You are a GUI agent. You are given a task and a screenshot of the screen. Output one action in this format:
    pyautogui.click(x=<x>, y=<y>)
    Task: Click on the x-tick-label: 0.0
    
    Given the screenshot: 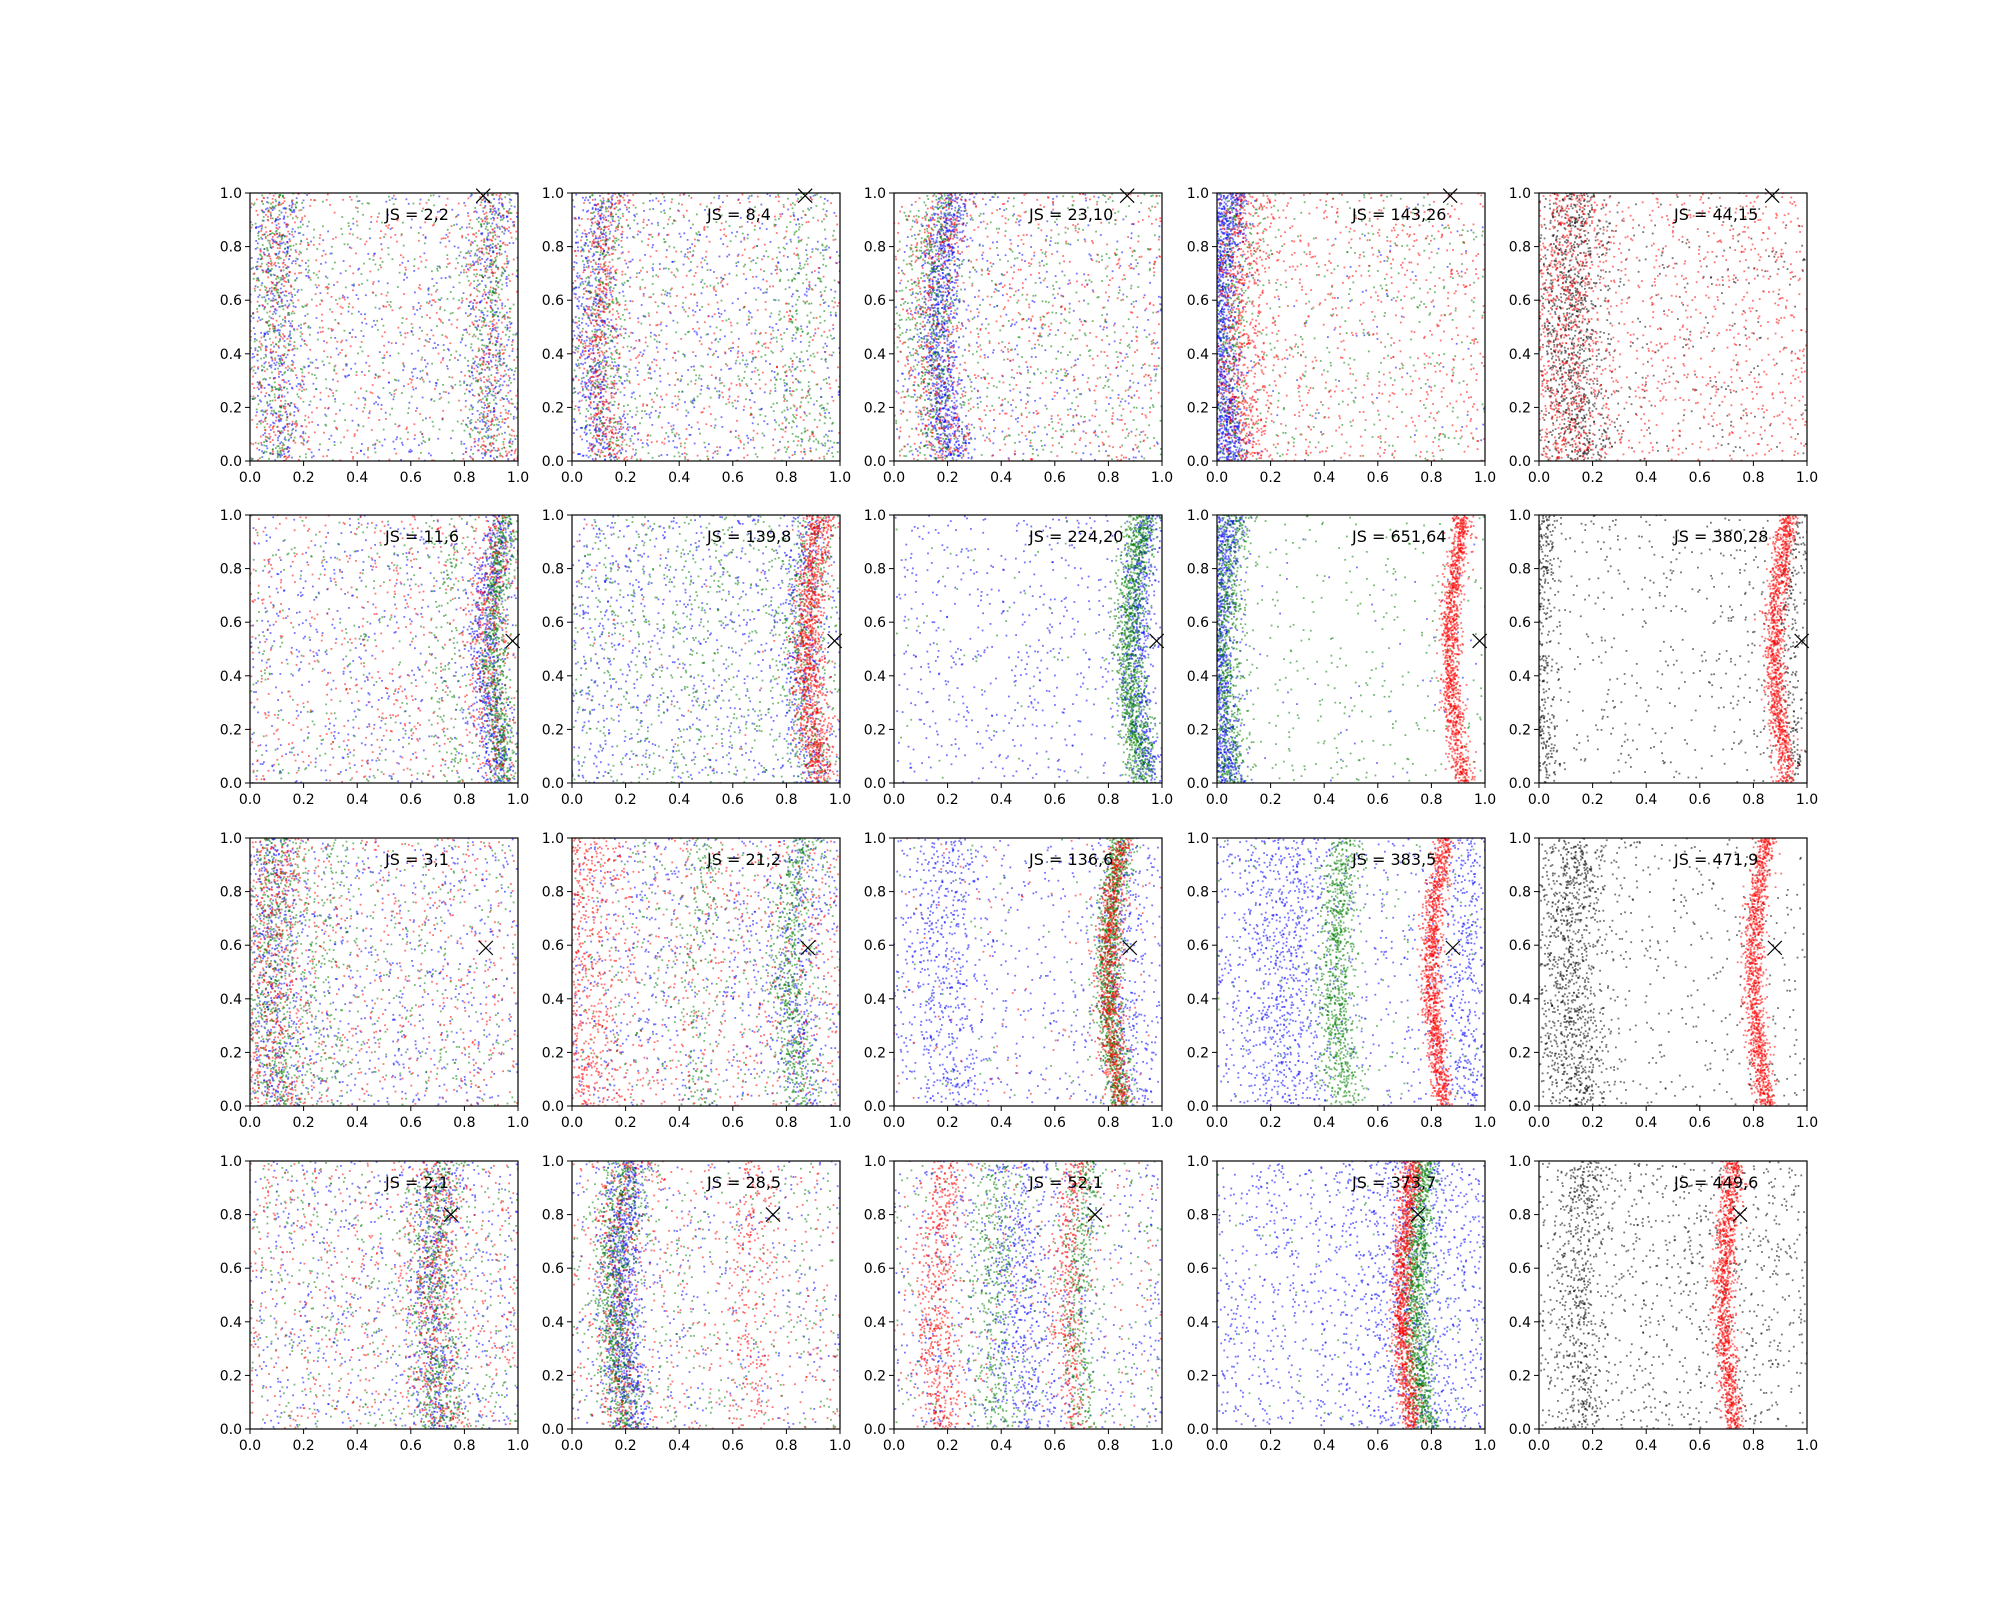 What is the action you would take?
    pyautogui.click(x=250, y=478)
    